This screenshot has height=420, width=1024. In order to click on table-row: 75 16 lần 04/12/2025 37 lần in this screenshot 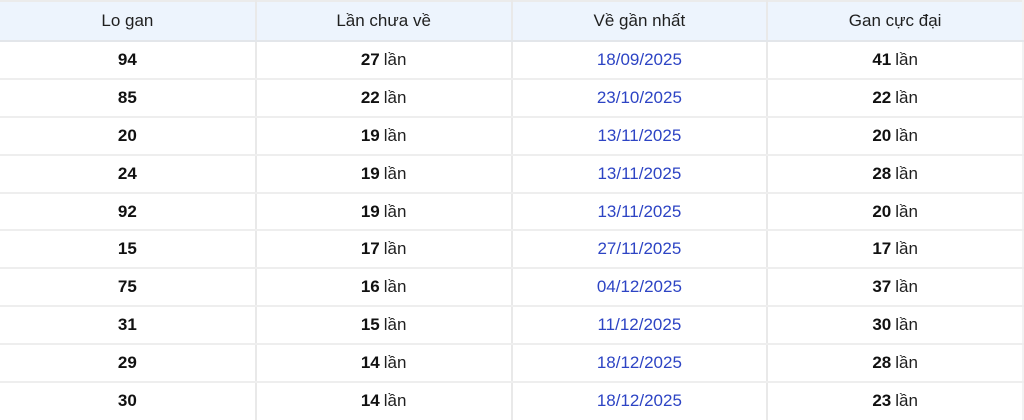, I will do `click(512, 288)`.